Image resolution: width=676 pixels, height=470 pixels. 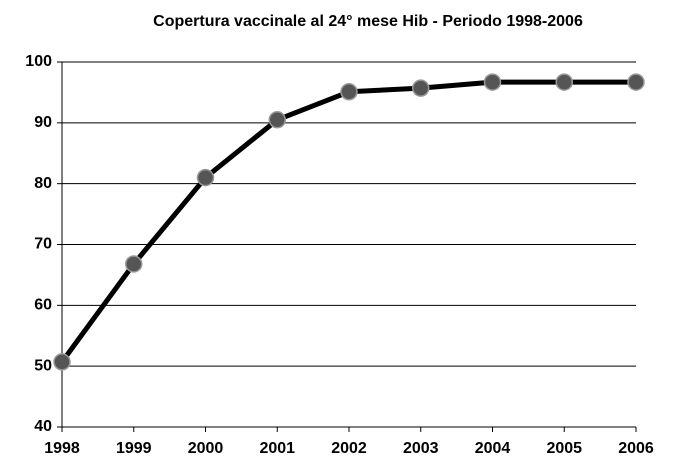 What do you see at coordinates (134, 448) in the screenshot?
I see `x-tick-label: 1999` at bounding box center [134, 448].